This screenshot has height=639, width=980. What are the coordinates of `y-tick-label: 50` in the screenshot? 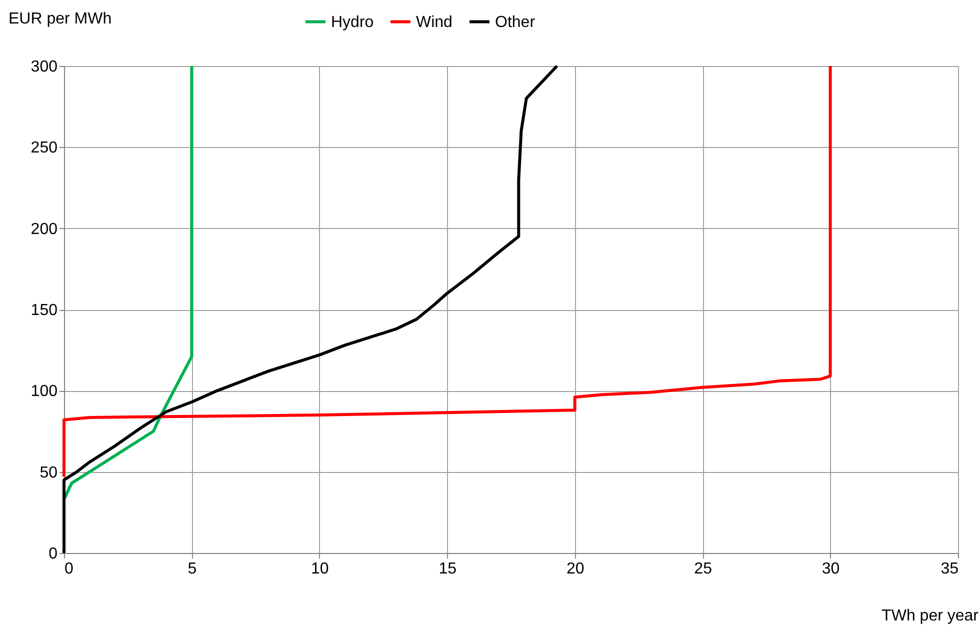 It's located at (49, 473).